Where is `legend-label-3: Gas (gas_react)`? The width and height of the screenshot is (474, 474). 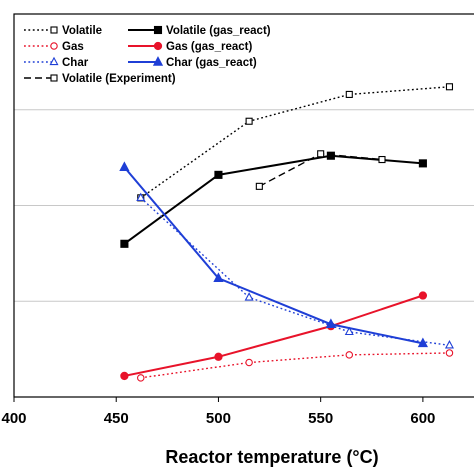
legend-label-3: Gas (gas_react) is located at coordinates (209, 47).